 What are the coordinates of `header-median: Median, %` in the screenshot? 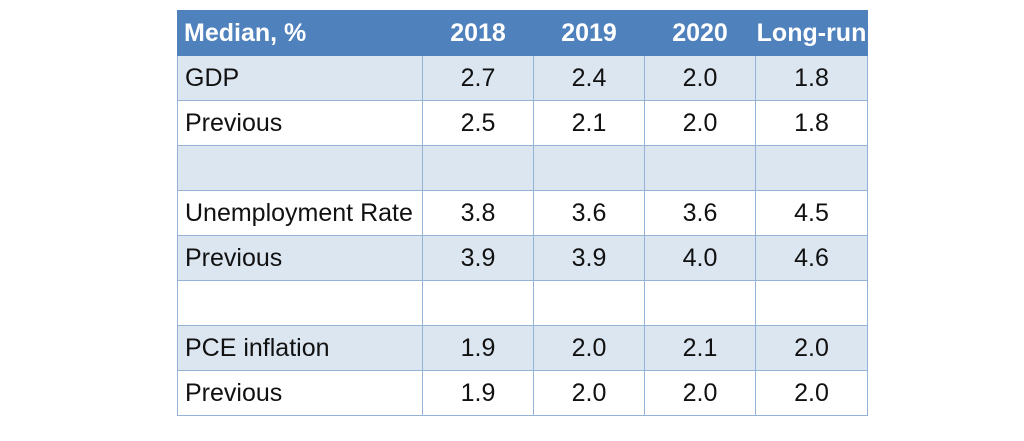 It's located at (300, 33).